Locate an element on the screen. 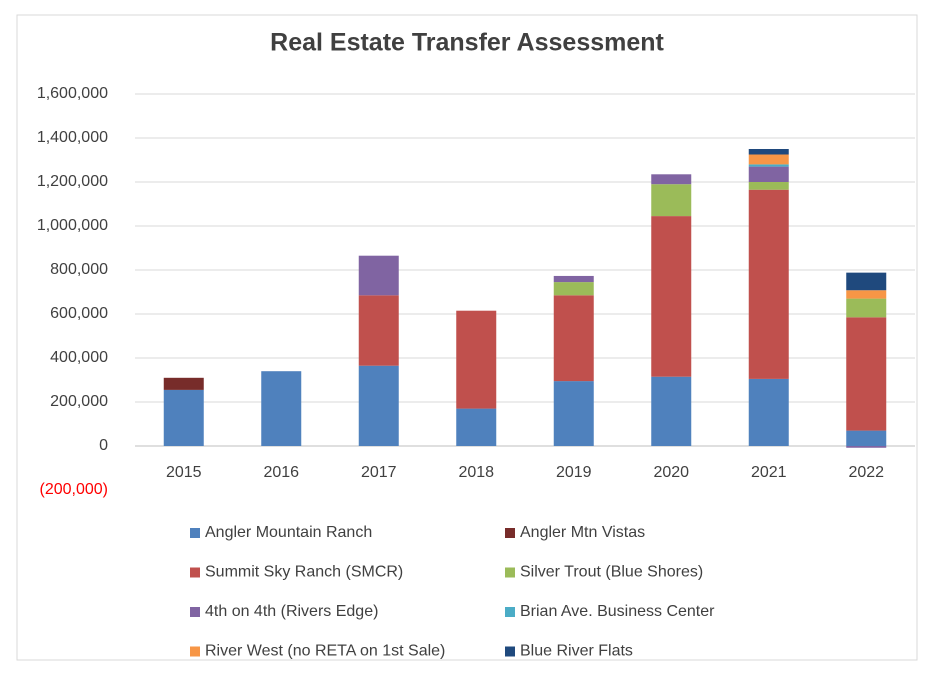 Image resolution: width=934 pixels, height=675 pixels. legend-label: Angler Mtn Vistas is located at coordinates (582, 532).